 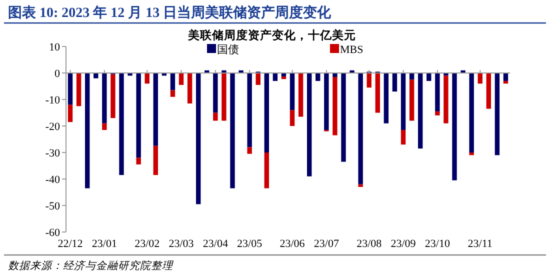 I want to click on x-tick-label: 23/02, so click(x=147, y=244).